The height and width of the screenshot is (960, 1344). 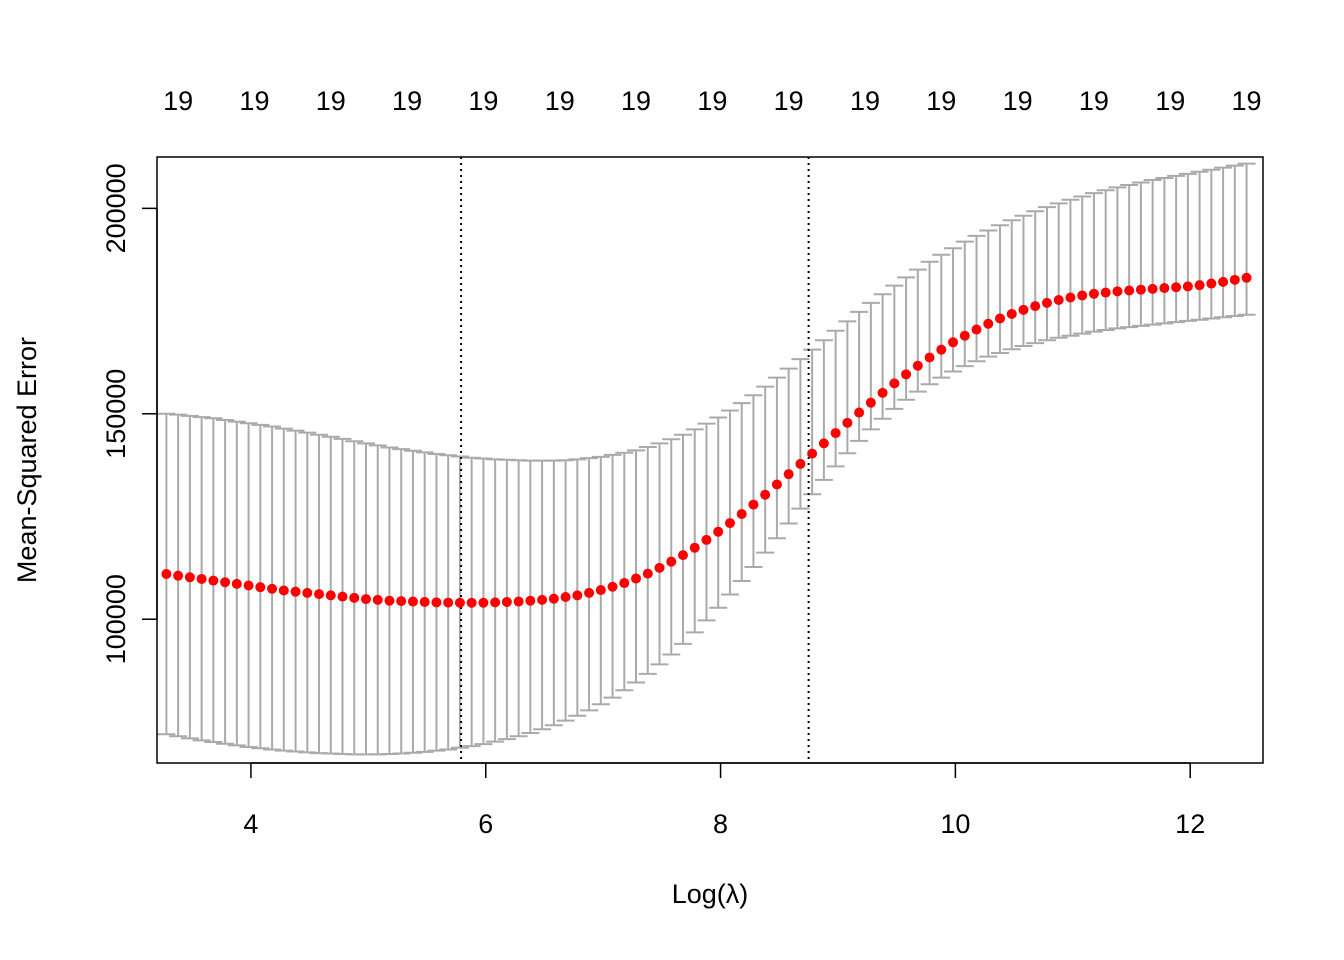 I want to click on x-tick-label: 12, so click(x=1190, y=824).